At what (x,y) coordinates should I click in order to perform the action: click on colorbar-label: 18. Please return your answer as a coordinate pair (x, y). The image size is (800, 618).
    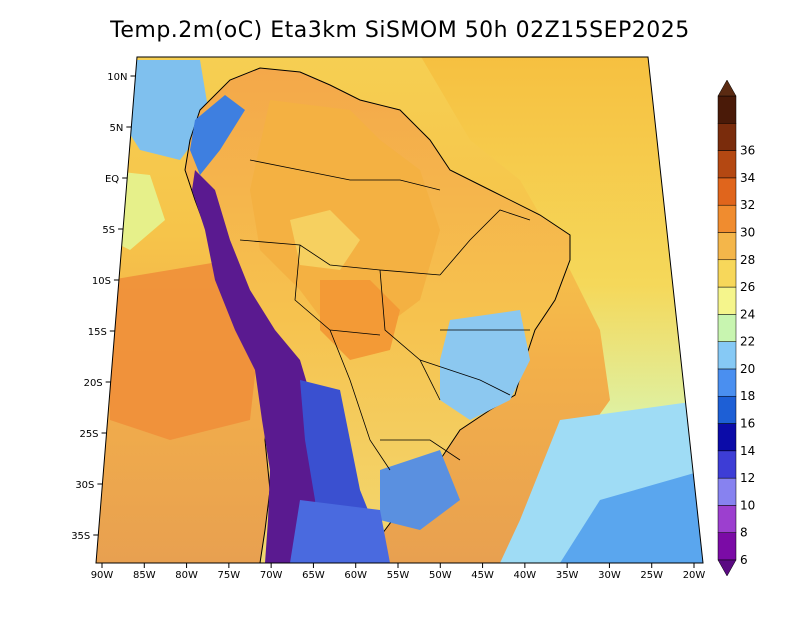
    Looking at the image, I should click on (747, 396).